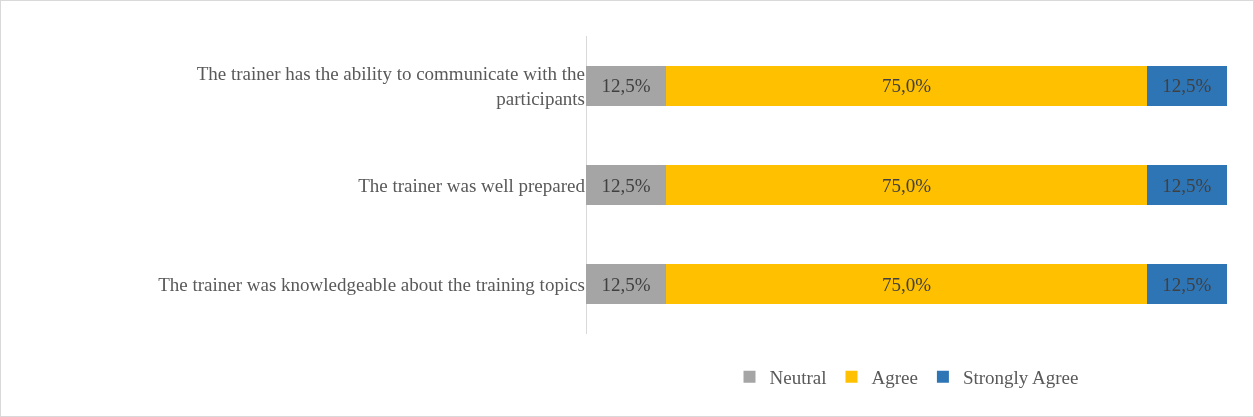 This screenshot has width=1254, height=417. I want to click on y-tick-label: The trainer has the ability to communicate with the participants, so click(390, 85).